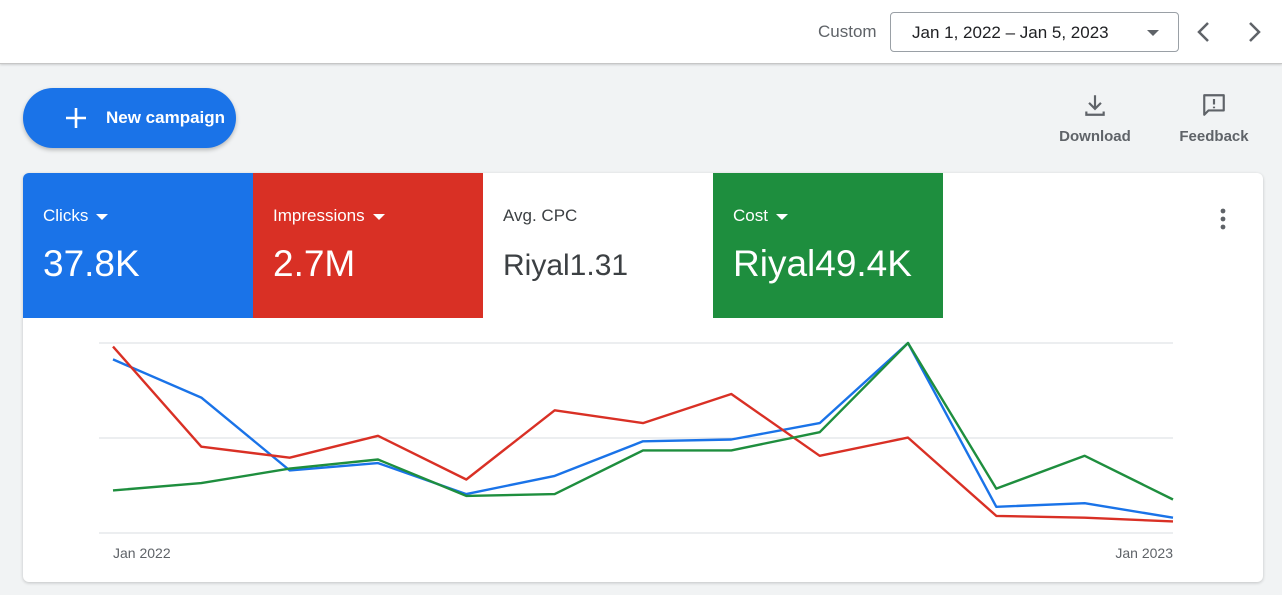 The height and width of the screenshot is (595, 1282). I want to click on metric-impressions-value: 2.7M, so click(314, 263).